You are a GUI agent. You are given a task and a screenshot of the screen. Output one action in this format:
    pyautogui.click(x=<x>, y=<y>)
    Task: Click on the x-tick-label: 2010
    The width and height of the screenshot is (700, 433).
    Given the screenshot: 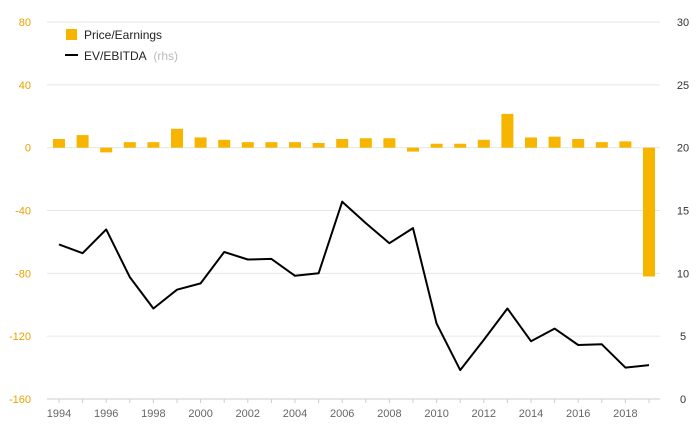 What is the action you would take?
    pyautogui.click(x=436, y=414)
    